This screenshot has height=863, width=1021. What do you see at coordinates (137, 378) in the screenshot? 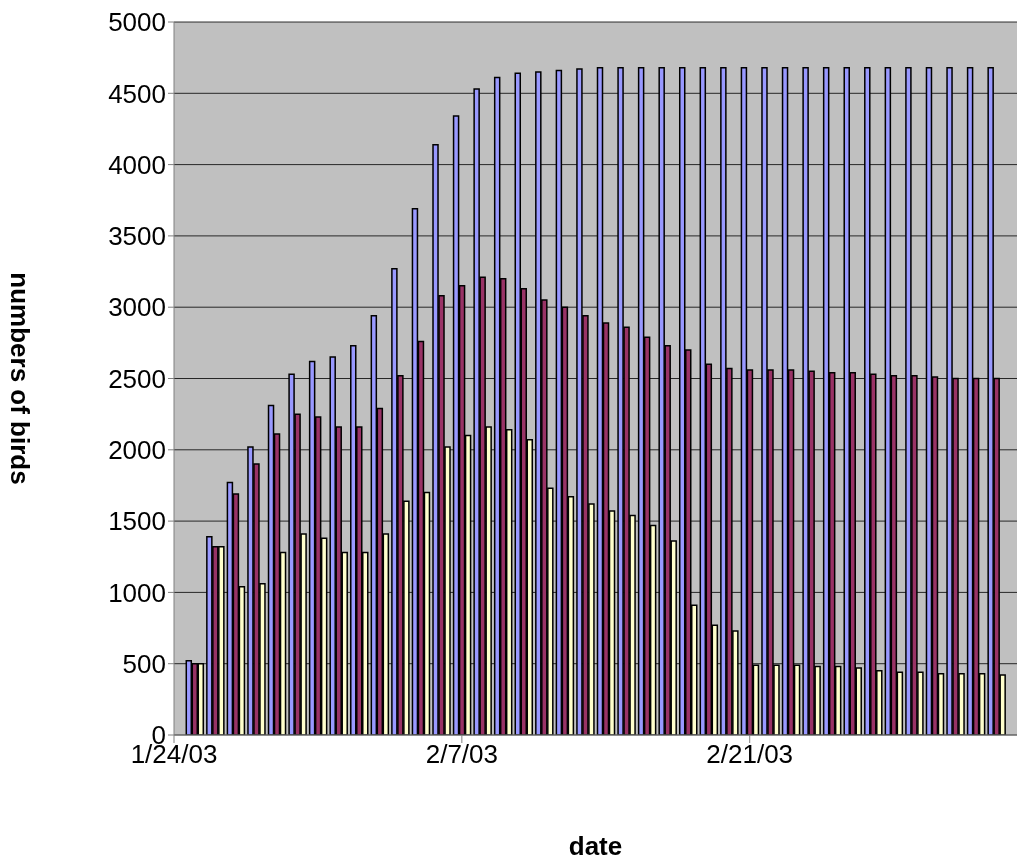
I see `y-tick-label: 2500` at bounding box center [137, 378].